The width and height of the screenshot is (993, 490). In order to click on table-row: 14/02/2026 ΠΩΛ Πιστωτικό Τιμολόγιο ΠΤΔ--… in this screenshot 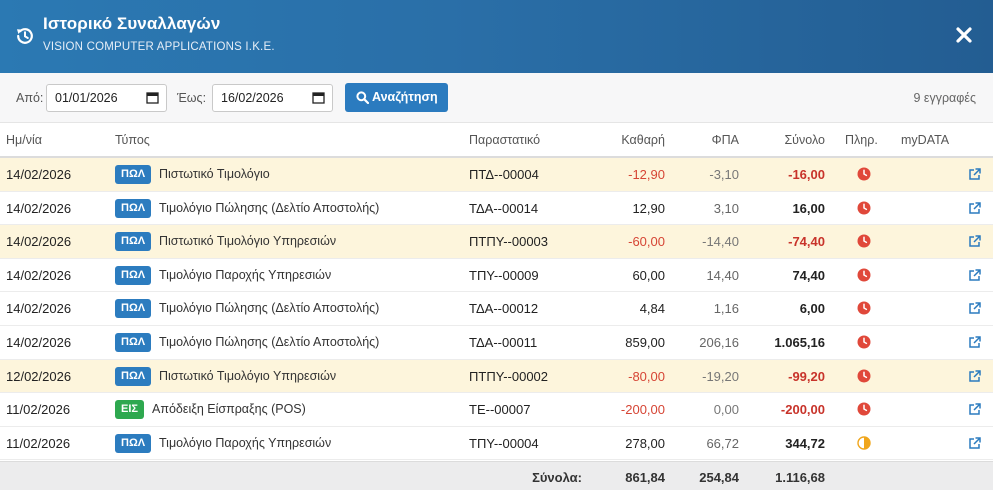, I will do `click(496, 175)`.